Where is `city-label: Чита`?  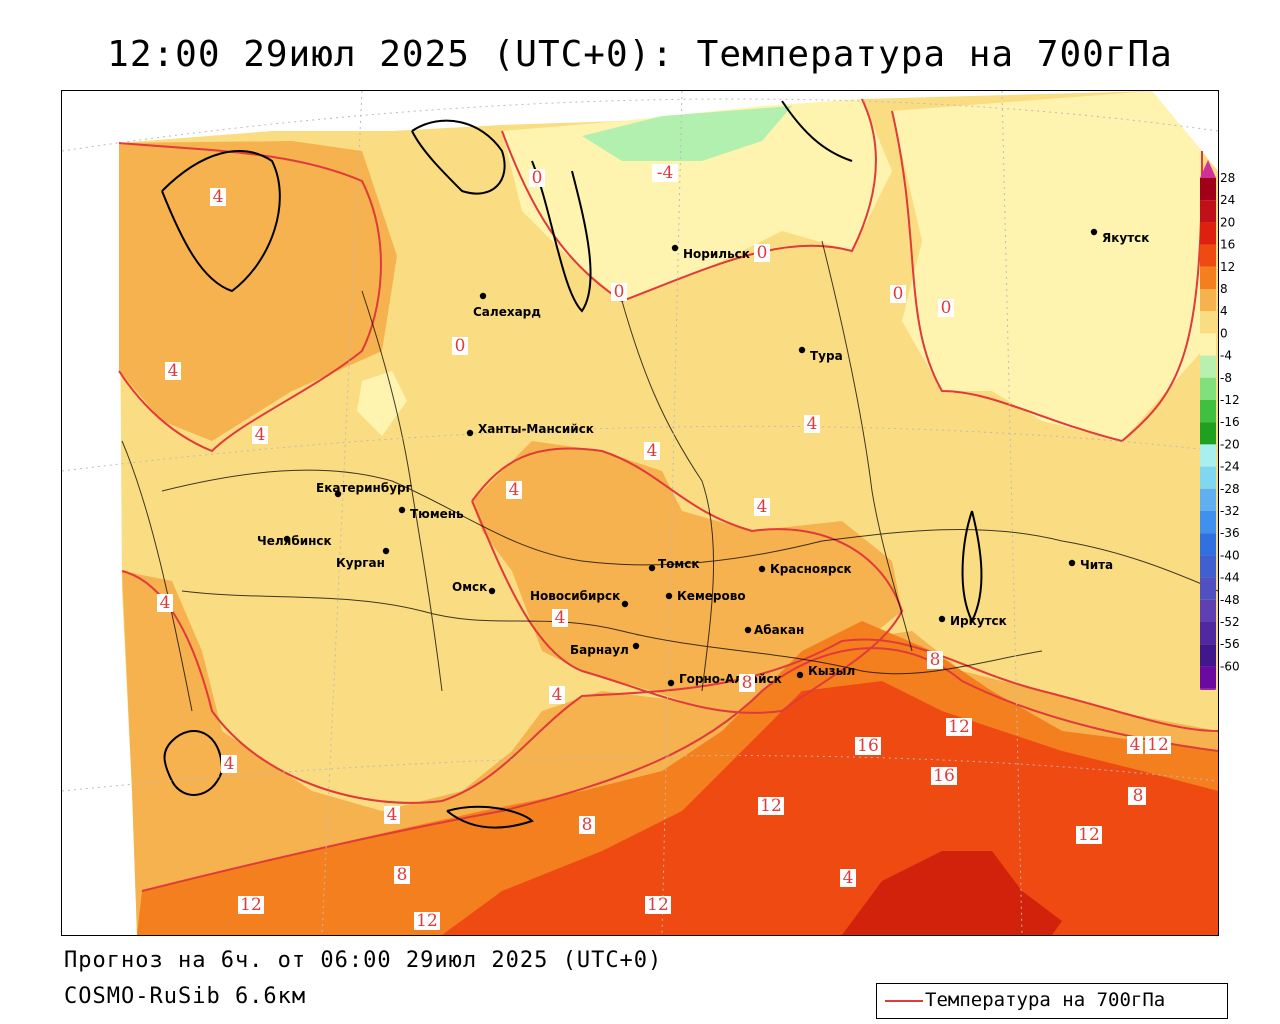
city-label: Чита is located at coordinates (1096, 565).